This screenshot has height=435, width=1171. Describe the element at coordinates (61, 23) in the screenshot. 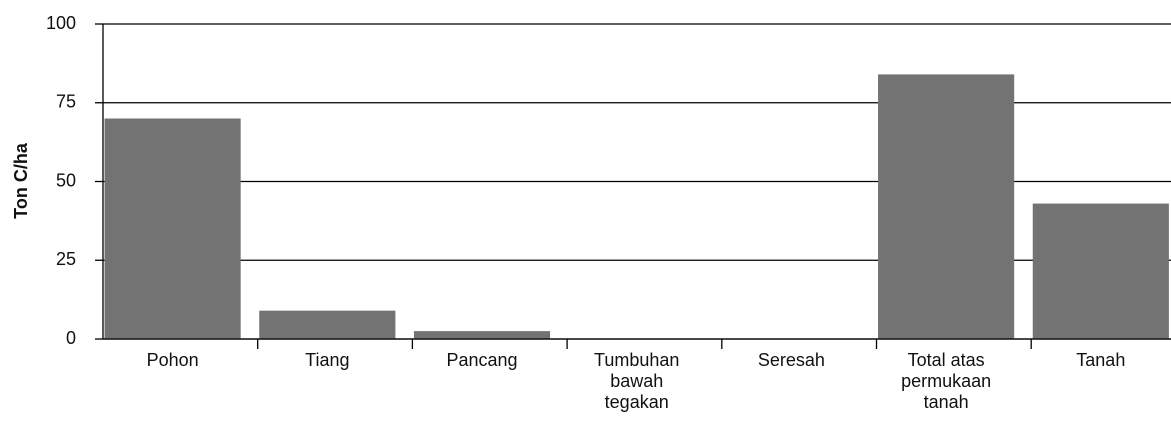

I see `y-tick-label: 100` at that location.